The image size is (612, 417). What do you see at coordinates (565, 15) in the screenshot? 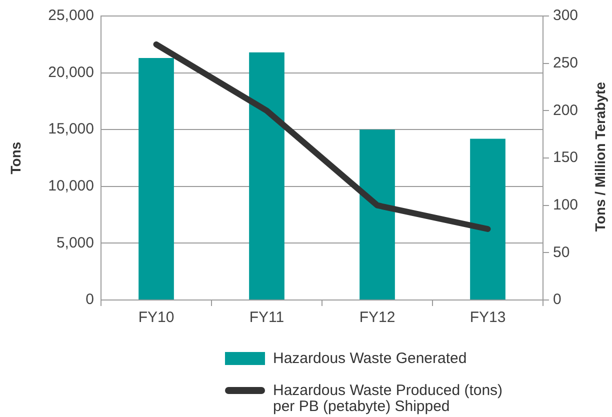
I see `y2-tick-label: 300` at bounding box center [565, 15].